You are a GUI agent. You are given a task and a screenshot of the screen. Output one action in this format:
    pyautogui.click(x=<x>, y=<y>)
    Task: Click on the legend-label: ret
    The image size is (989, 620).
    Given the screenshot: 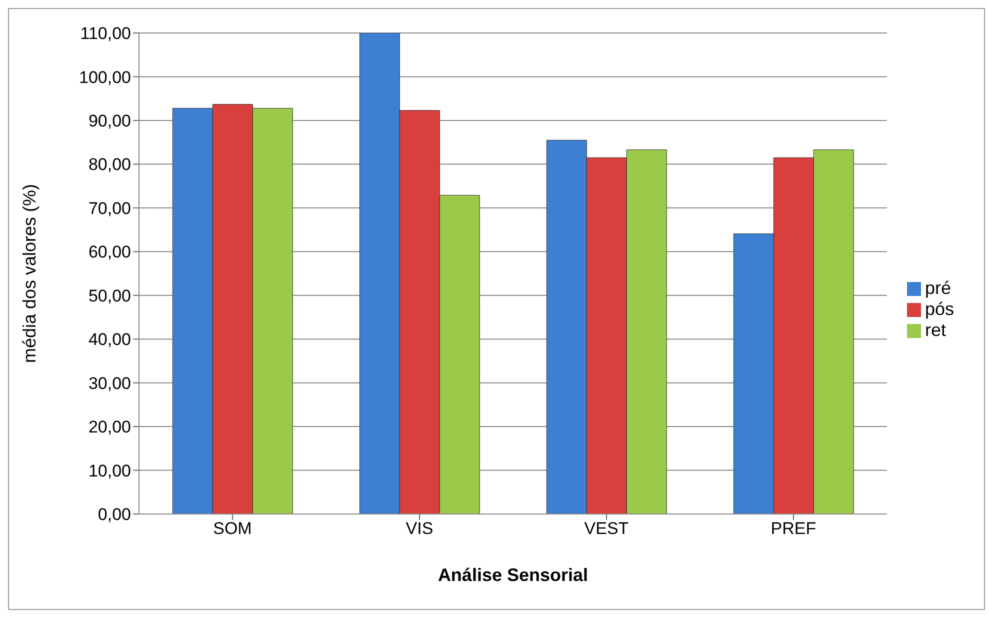 What is the action you would take?
    pyautogui.click(x=935, y=330)
    